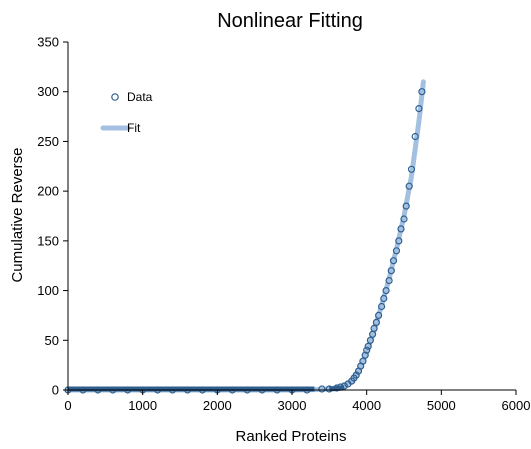 The height and width of the screenshot is (449, 531). Describe the element at coordinates (337, 388) in the screenshot. I see `data-point-cluster` at that location.